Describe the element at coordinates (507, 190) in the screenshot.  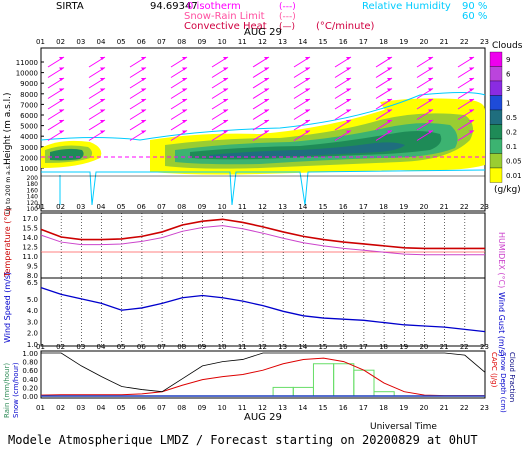
I see `cloud-legend-unit: (g/kg)` at that location.